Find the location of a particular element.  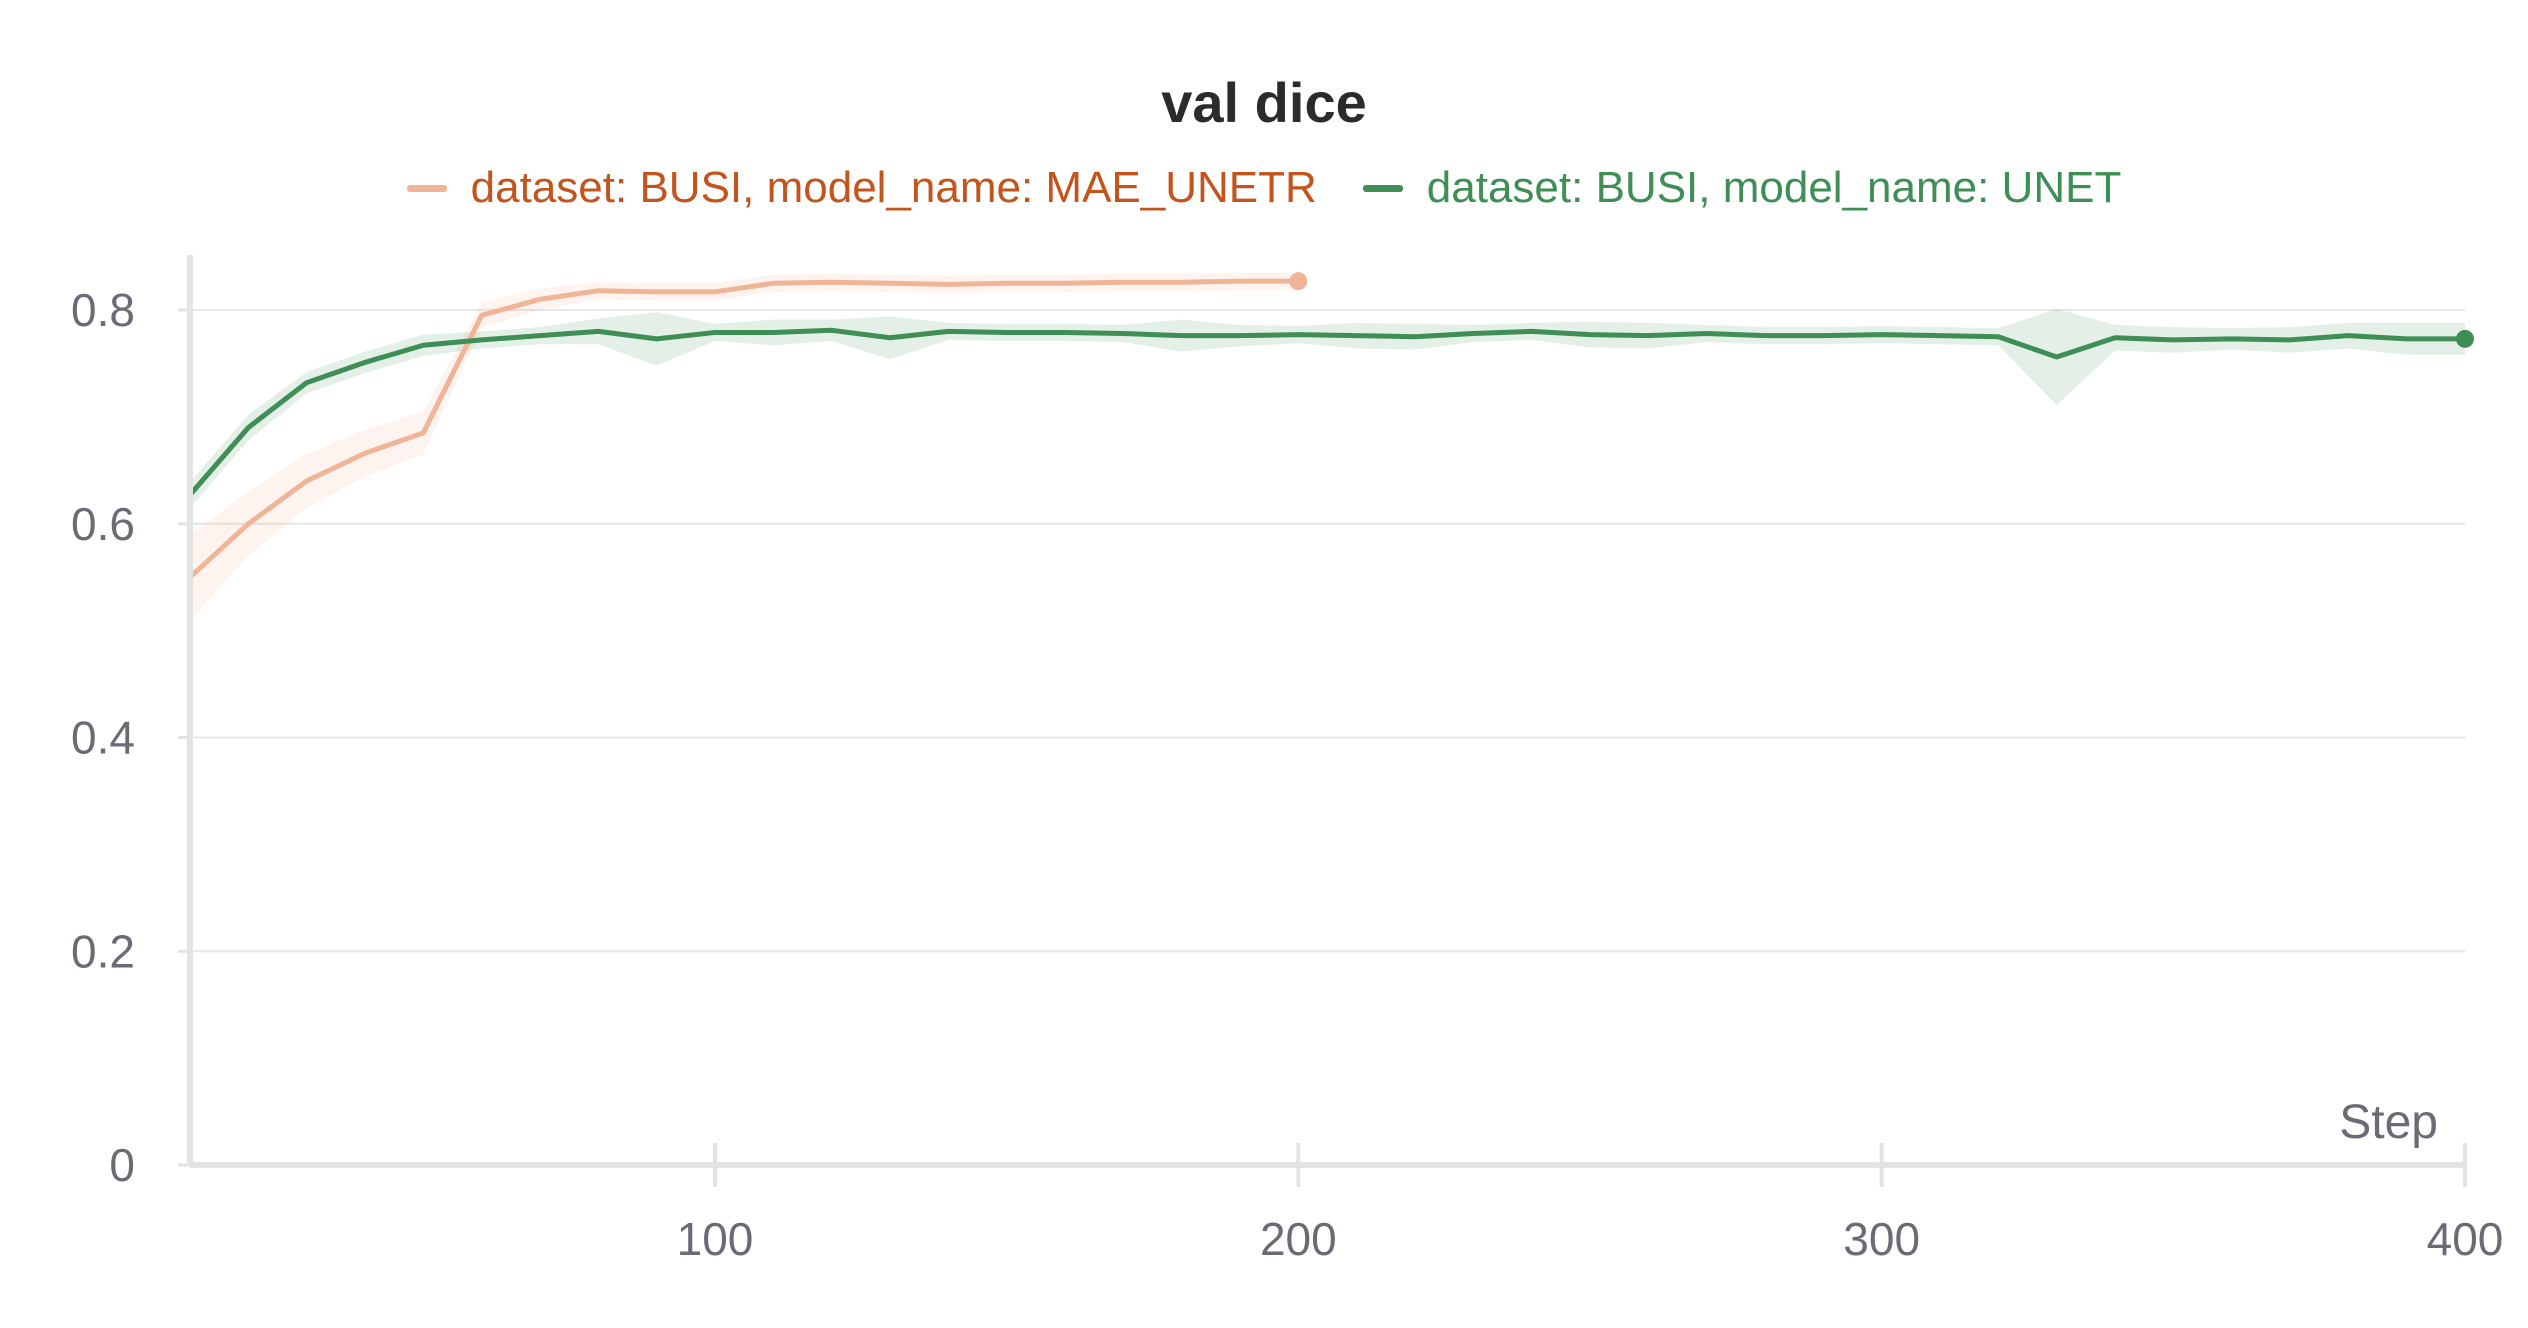

legend-item-mae-unetr: dataset: BUSI, model_name: MAE_UNETR is located at coordinates (861, 188).